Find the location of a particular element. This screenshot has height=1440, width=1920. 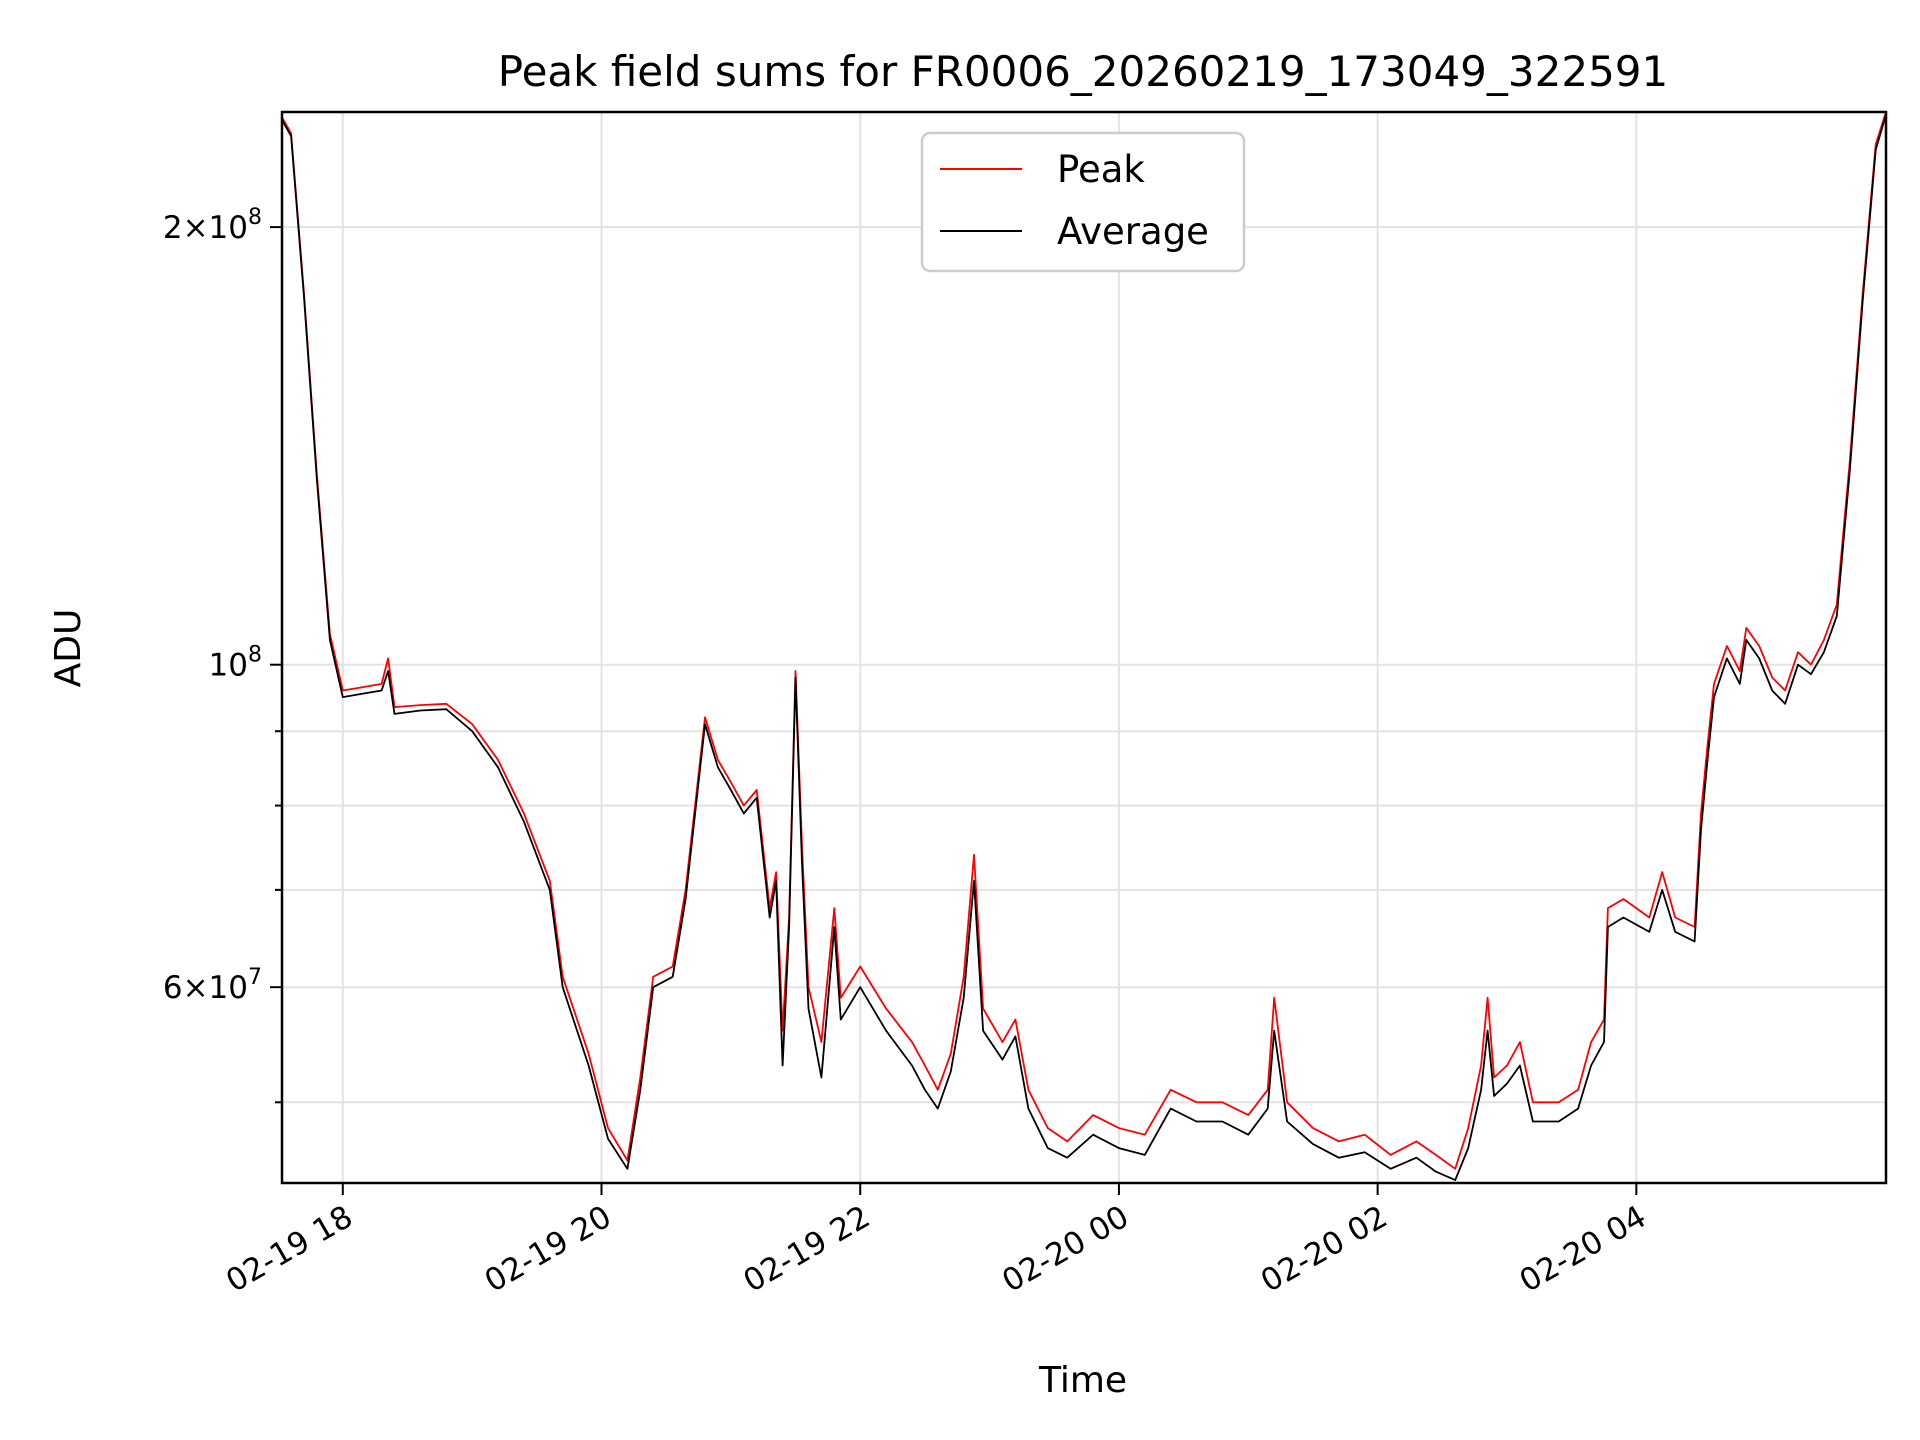

legend: Peak Average is located at coordinates (1083, 202).